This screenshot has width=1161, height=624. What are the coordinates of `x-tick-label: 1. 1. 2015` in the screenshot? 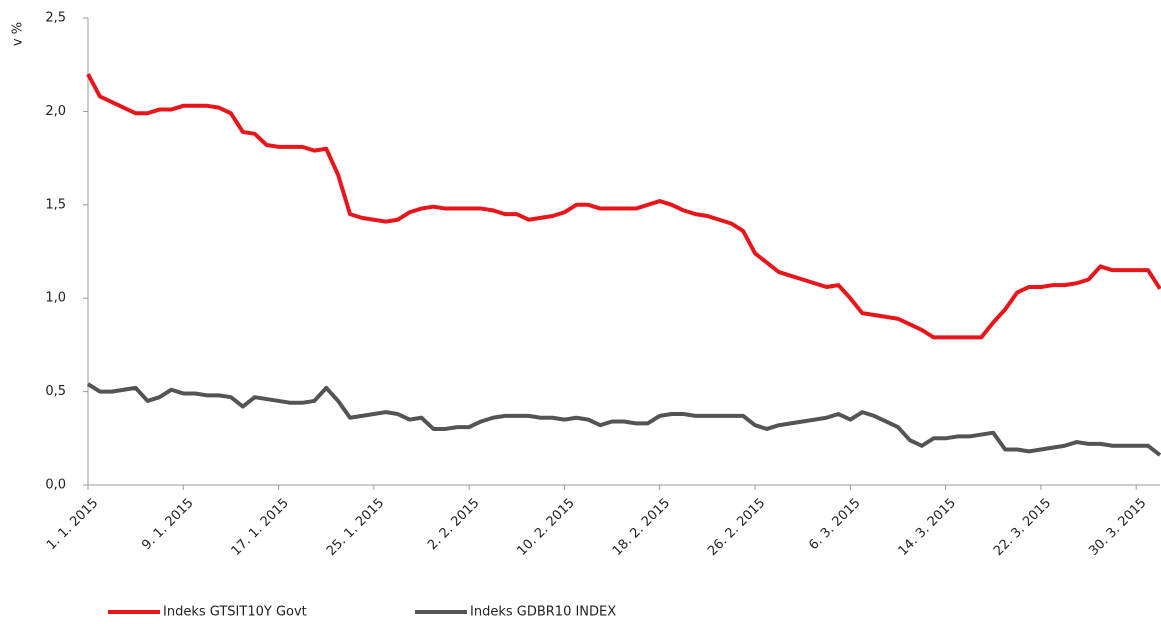 It's located at (72, 524).